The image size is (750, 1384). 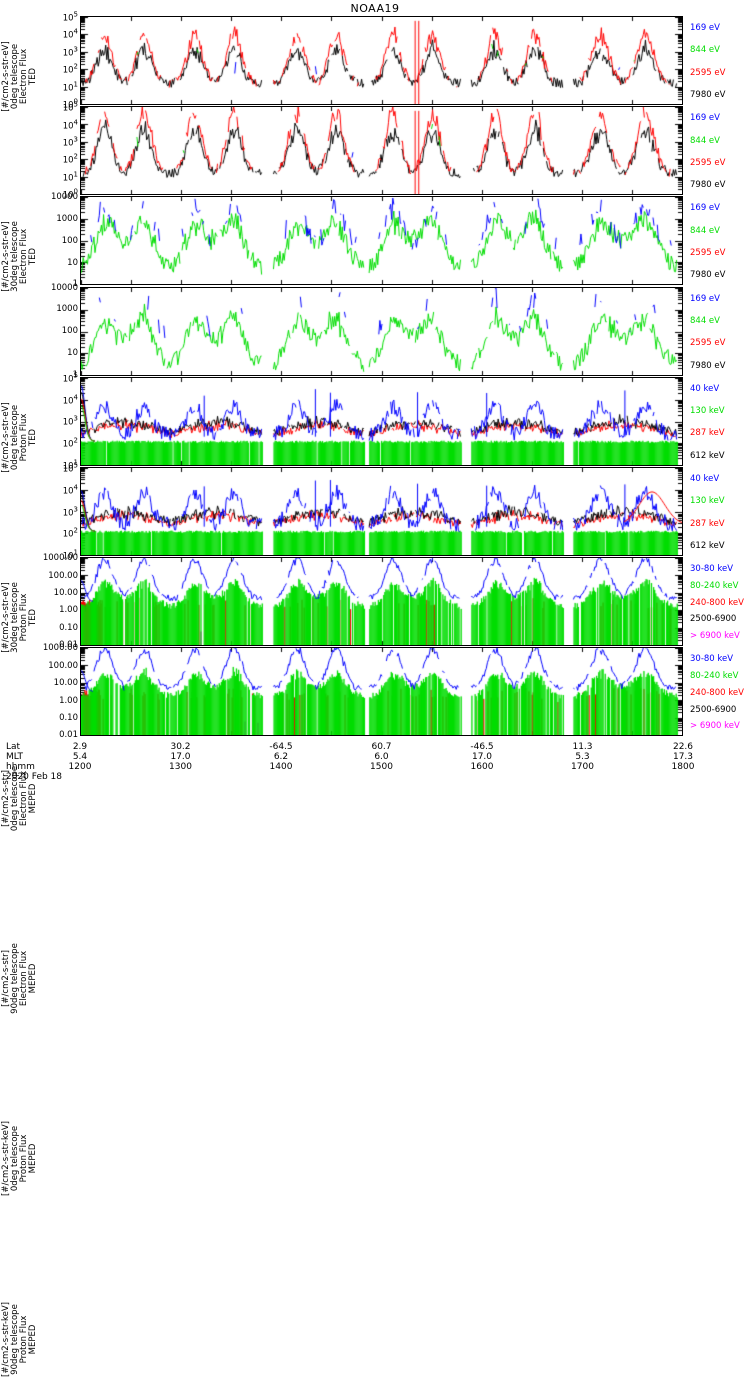 I want to click on page-title: NOAA19, so click(x=375, y=8).